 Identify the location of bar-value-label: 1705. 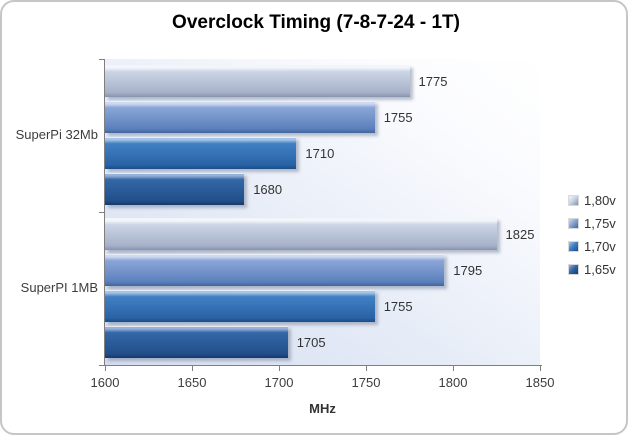
(311, 342).